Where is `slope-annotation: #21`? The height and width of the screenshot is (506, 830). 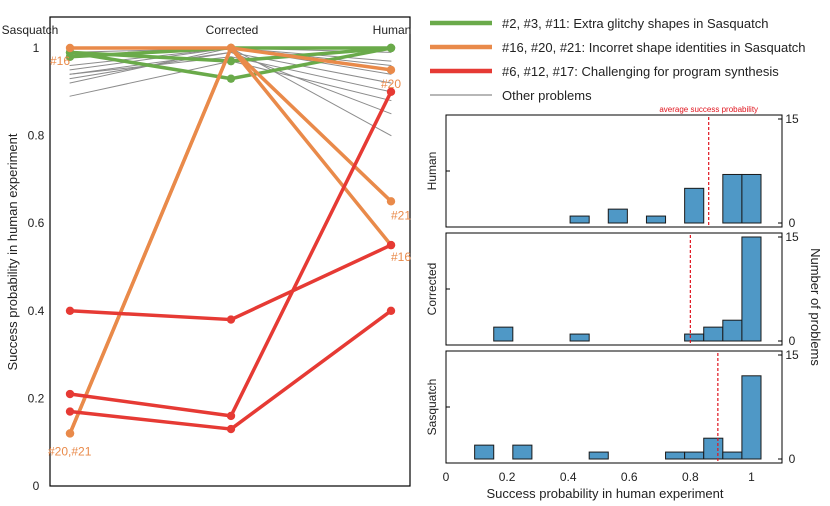 slope-annotation: #21 is located at coordinates (401, 215).